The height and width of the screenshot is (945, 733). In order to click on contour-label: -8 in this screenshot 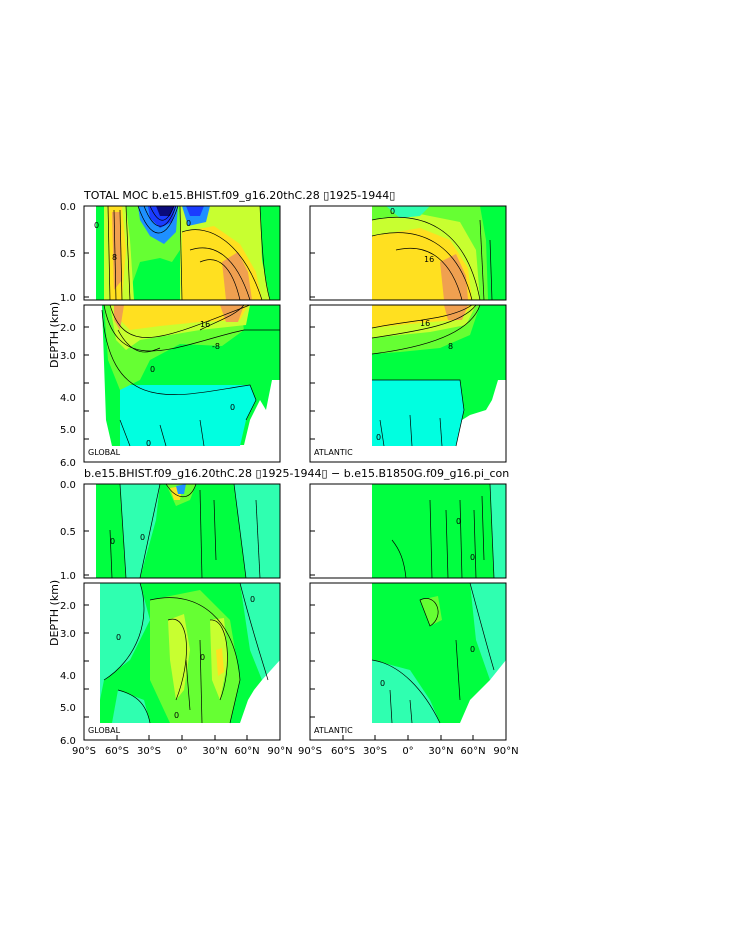, I will do `click(216, 346)`.